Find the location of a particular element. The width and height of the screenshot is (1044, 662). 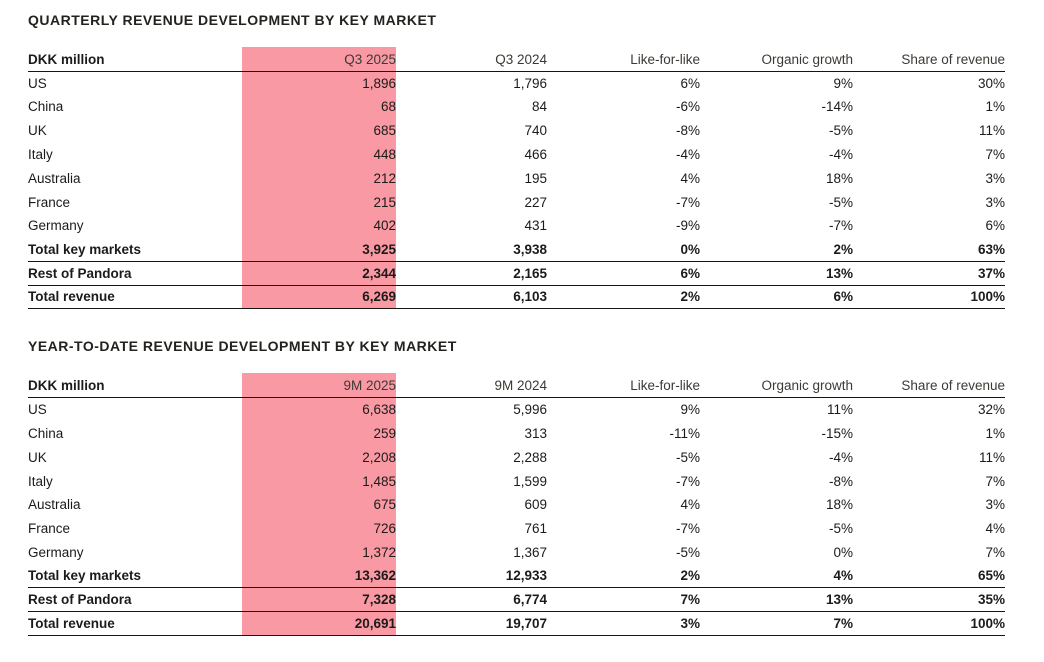

table-total-row: Total revenue 6,269 6,103 2% 6% 100% is located at coordinates (516, 298).